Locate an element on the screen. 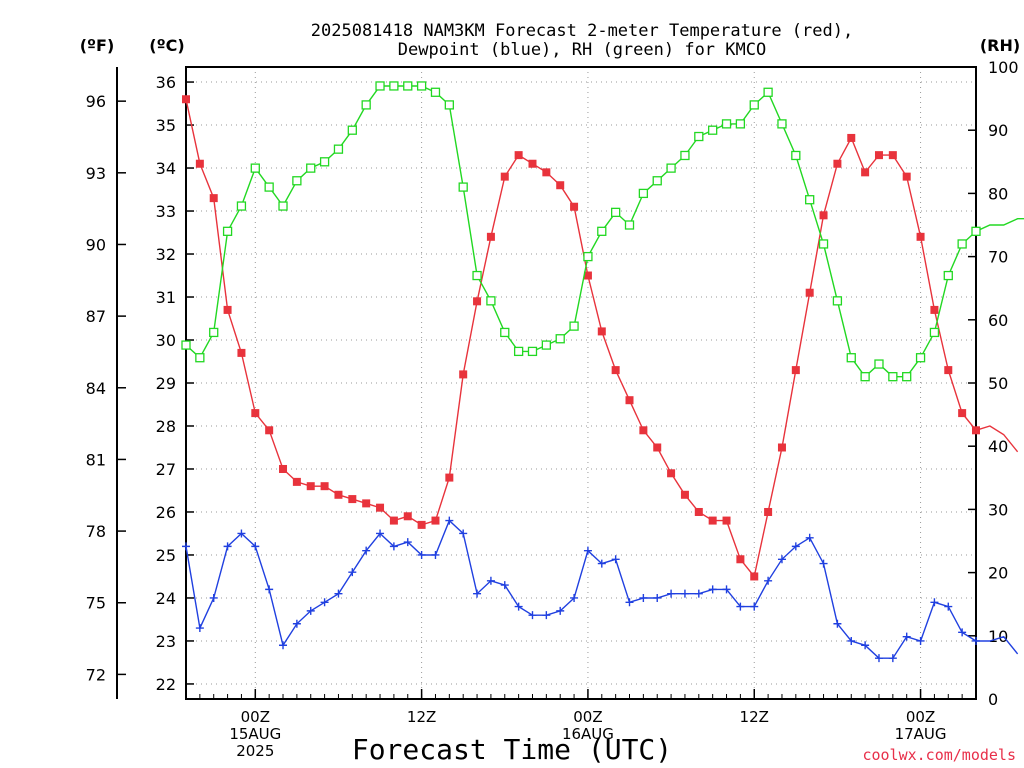 The height and width of the screenshot is (768, 1024). rh-tick-label: 60 is located at coordinates (998, 320).